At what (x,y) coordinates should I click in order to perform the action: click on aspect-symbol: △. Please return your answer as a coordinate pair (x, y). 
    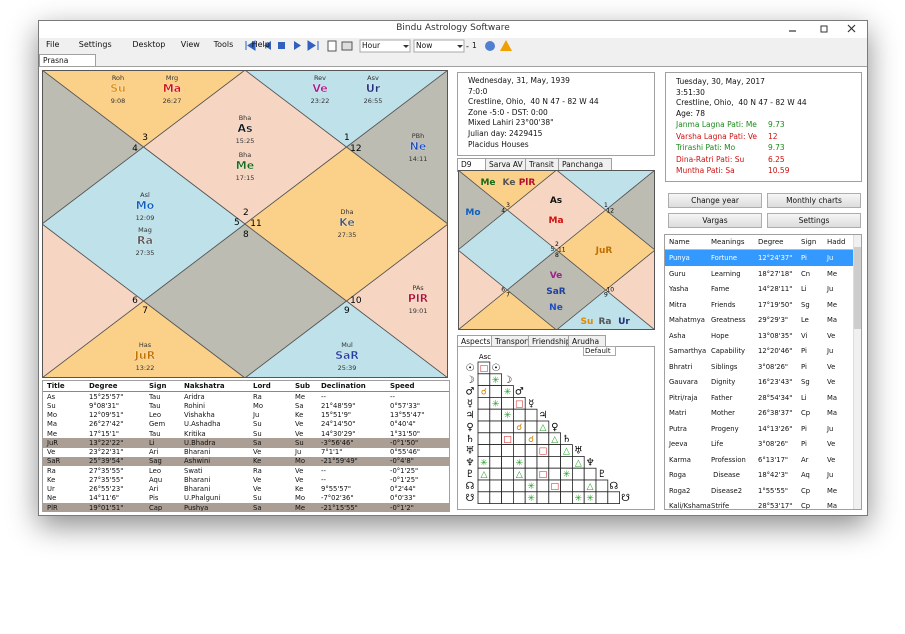
    Looking at the image, I should click on (554, 440).